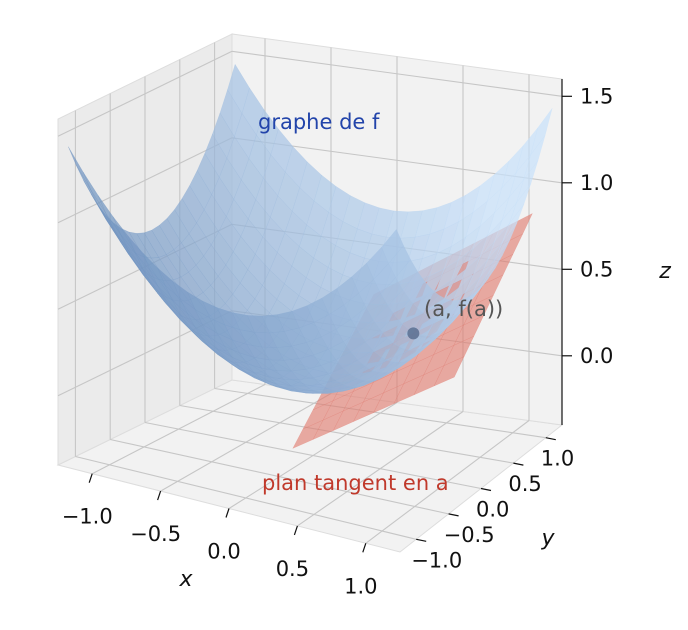 The height and width of the screenshot is (630, 688). What do you see at coordinates (87, 517) in the screenshot?
I see `x-tick-label: −1.0` at bounding box center [87, 517].